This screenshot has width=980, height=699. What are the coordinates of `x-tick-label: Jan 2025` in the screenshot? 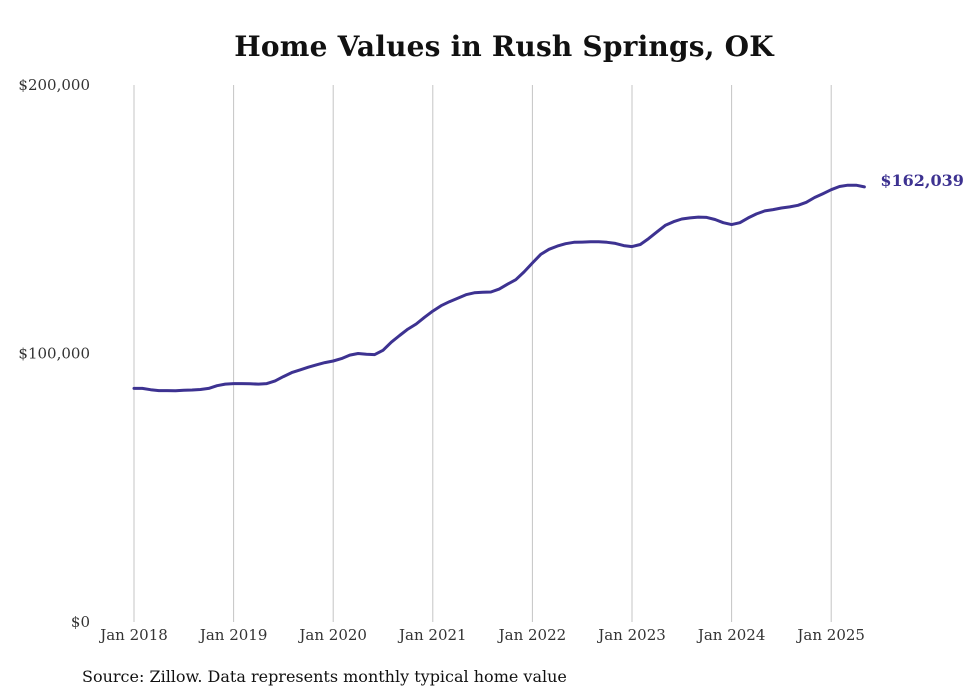 It's located at (830, 635).